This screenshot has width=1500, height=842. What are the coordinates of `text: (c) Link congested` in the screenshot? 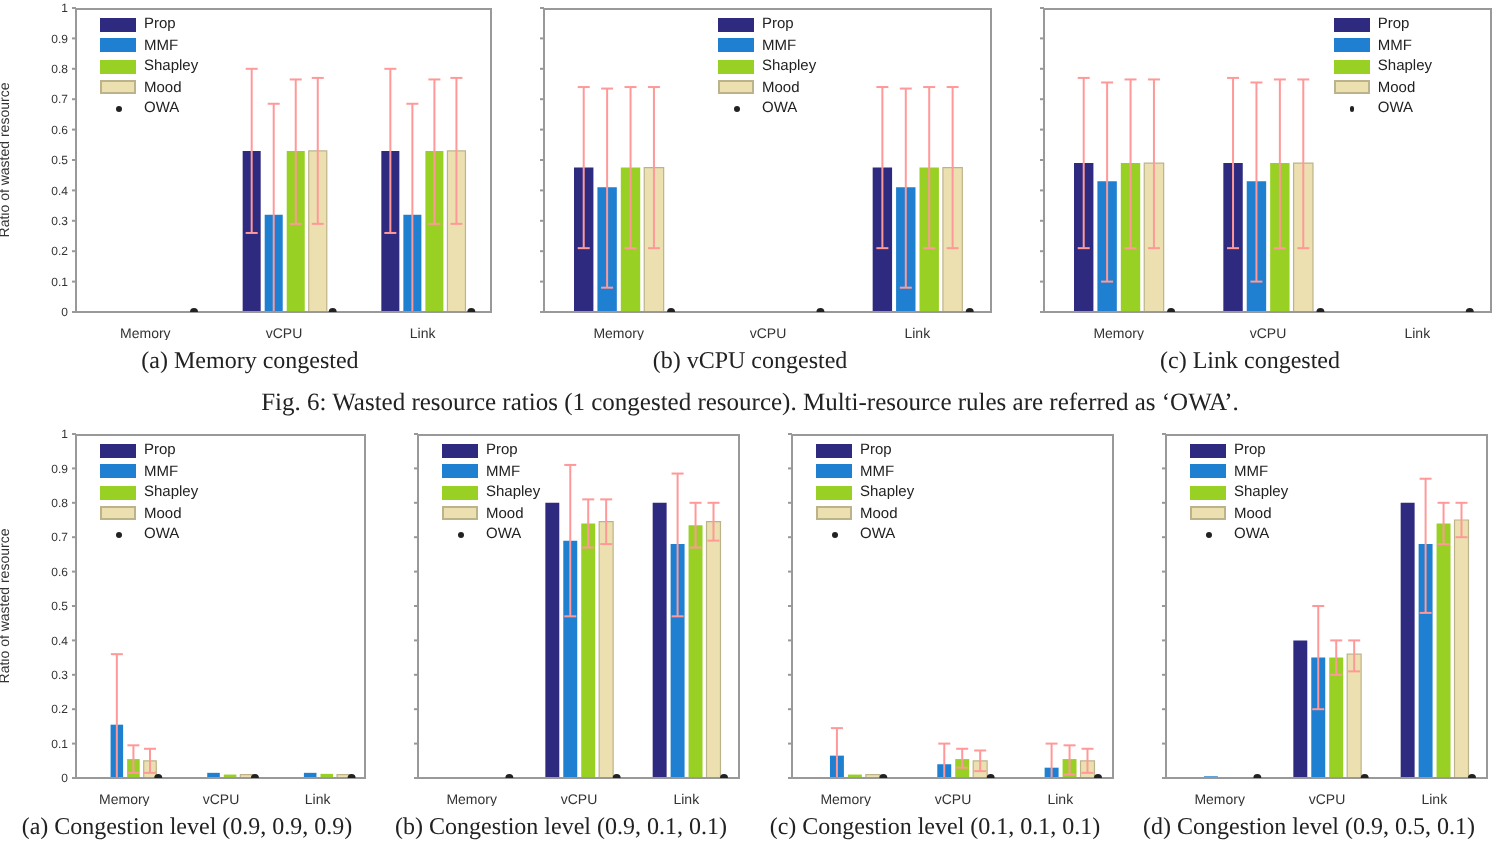 It's located at (1250, 361).